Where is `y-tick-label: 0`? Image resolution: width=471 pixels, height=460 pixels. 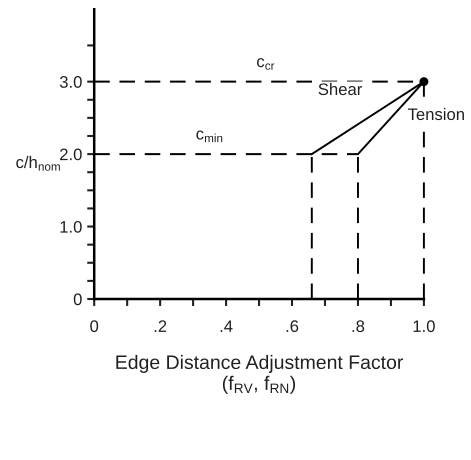 y-tick-label: 0 is located at coordinates (78, 299).